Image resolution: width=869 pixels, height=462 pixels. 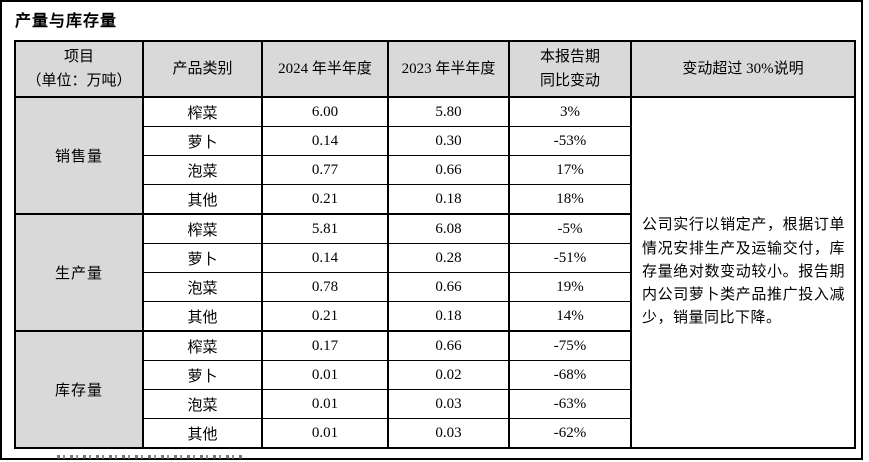 I want to click on cell-2024: 6.00, so click(x=325, y=111).